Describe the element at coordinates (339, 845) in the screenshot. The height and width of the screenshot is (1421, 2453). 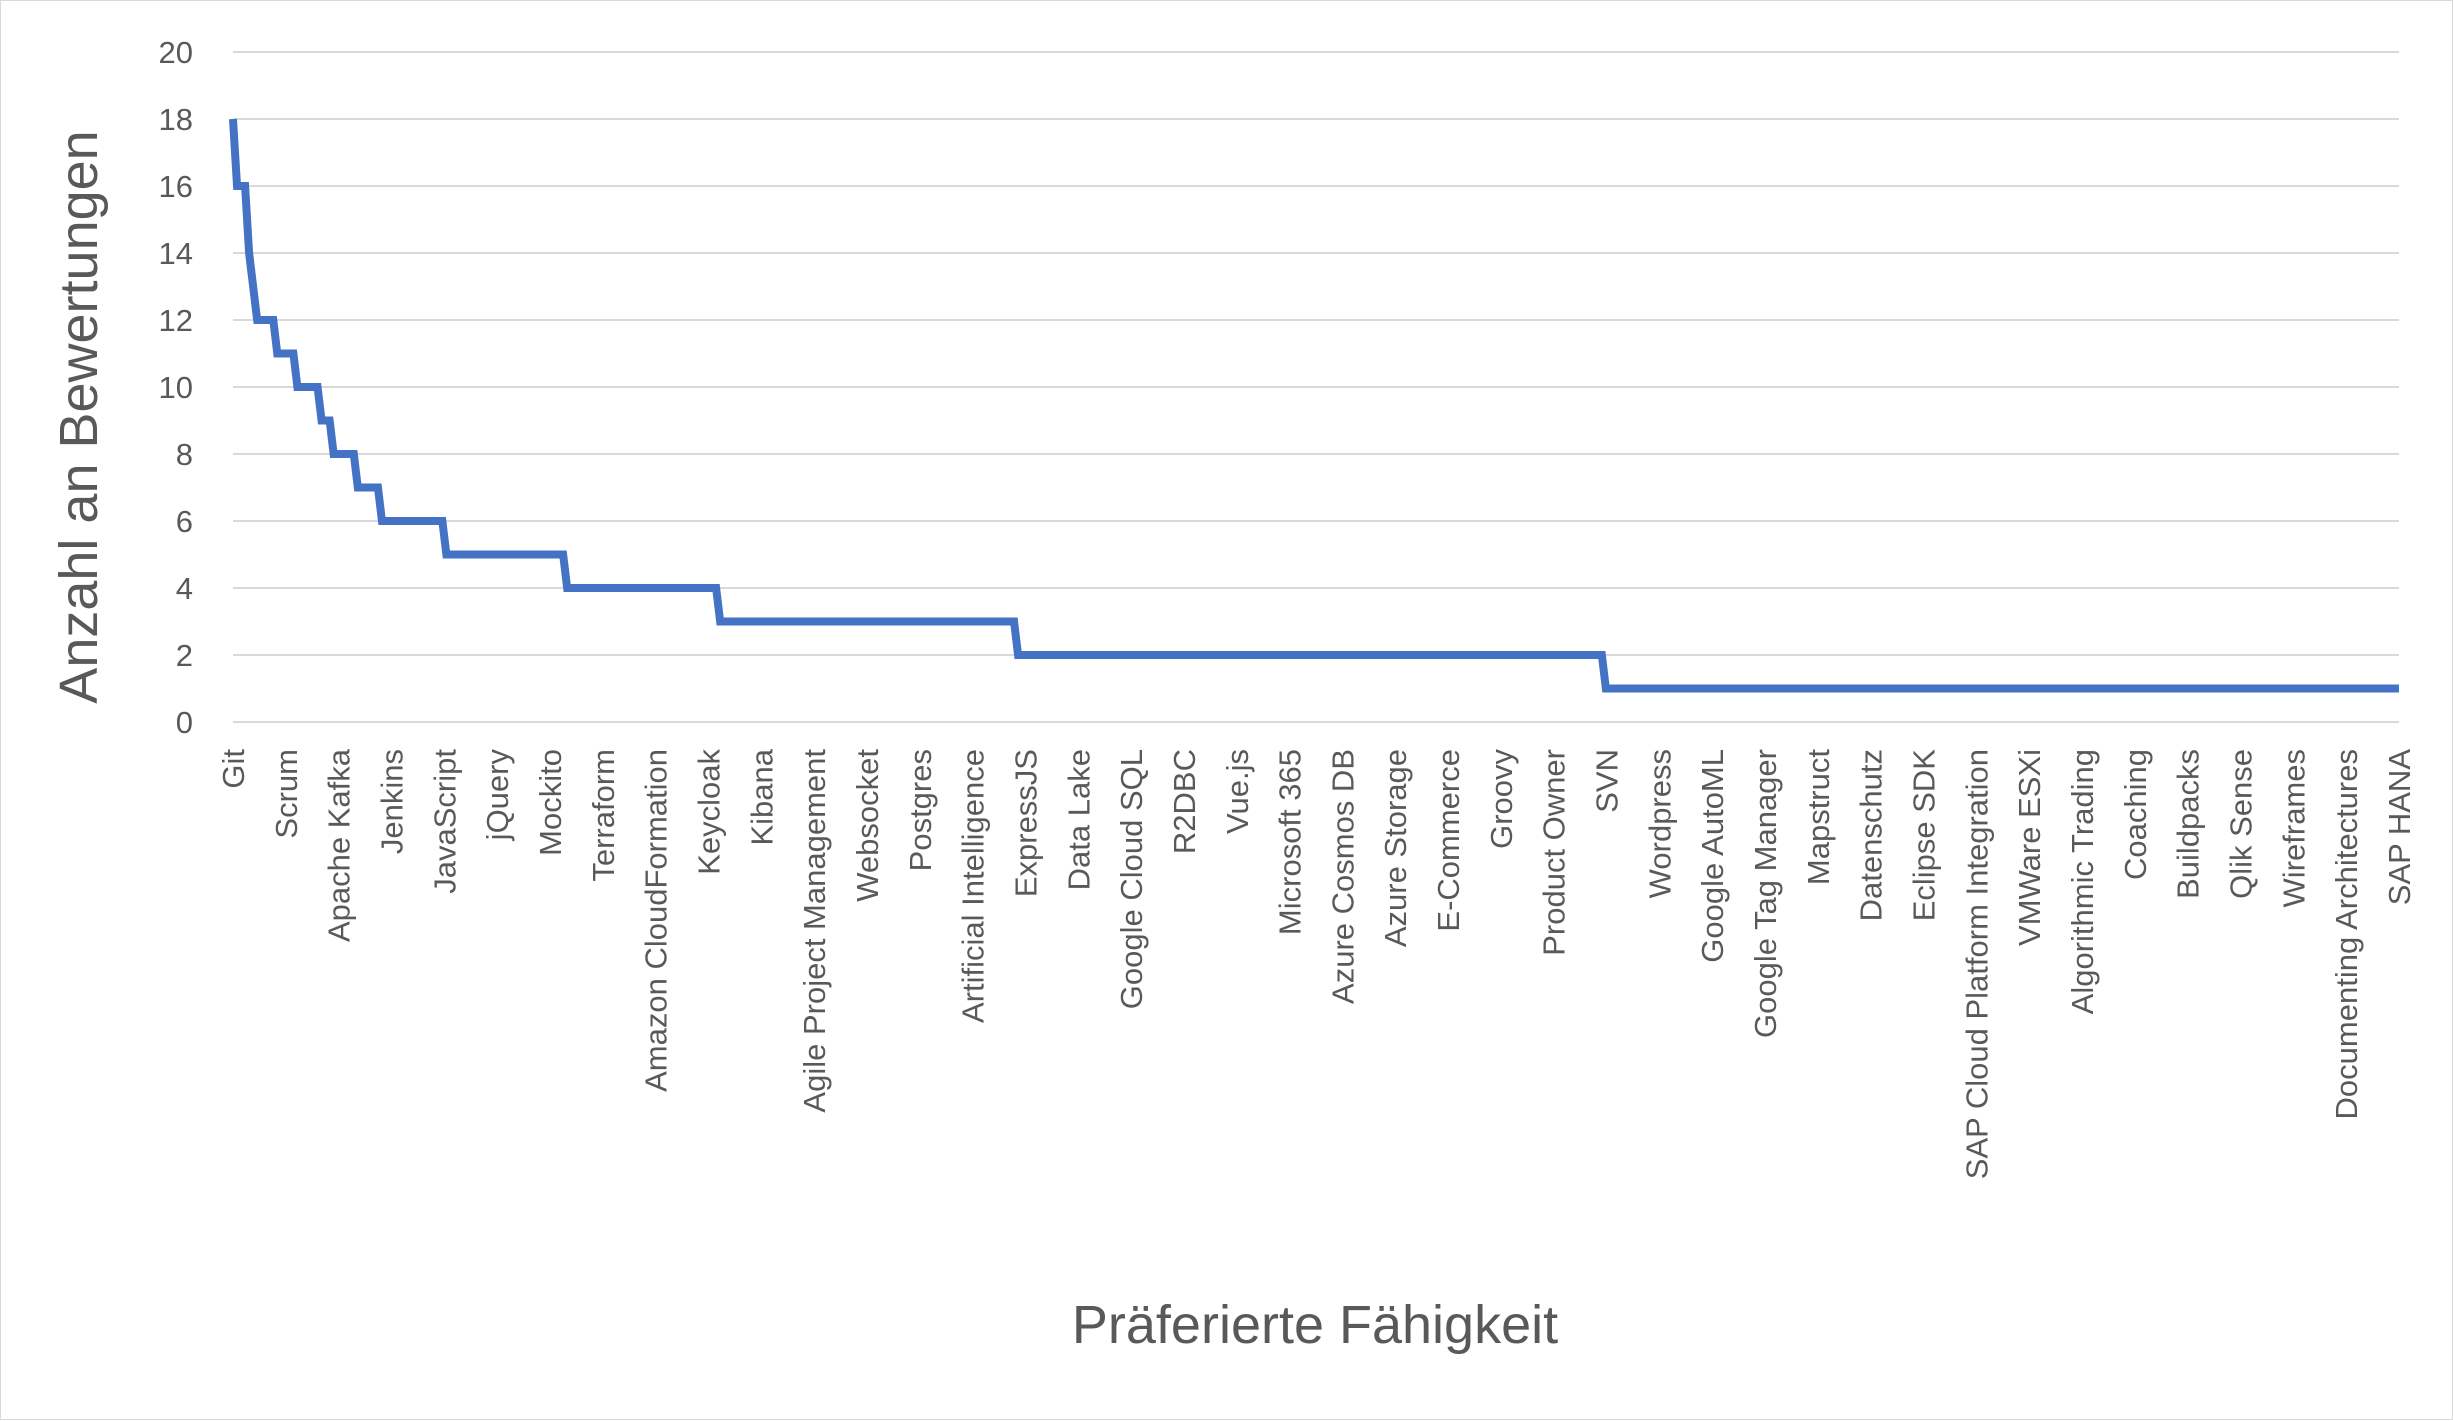
I see `x-tick-label: Apache Kafka` at that location.